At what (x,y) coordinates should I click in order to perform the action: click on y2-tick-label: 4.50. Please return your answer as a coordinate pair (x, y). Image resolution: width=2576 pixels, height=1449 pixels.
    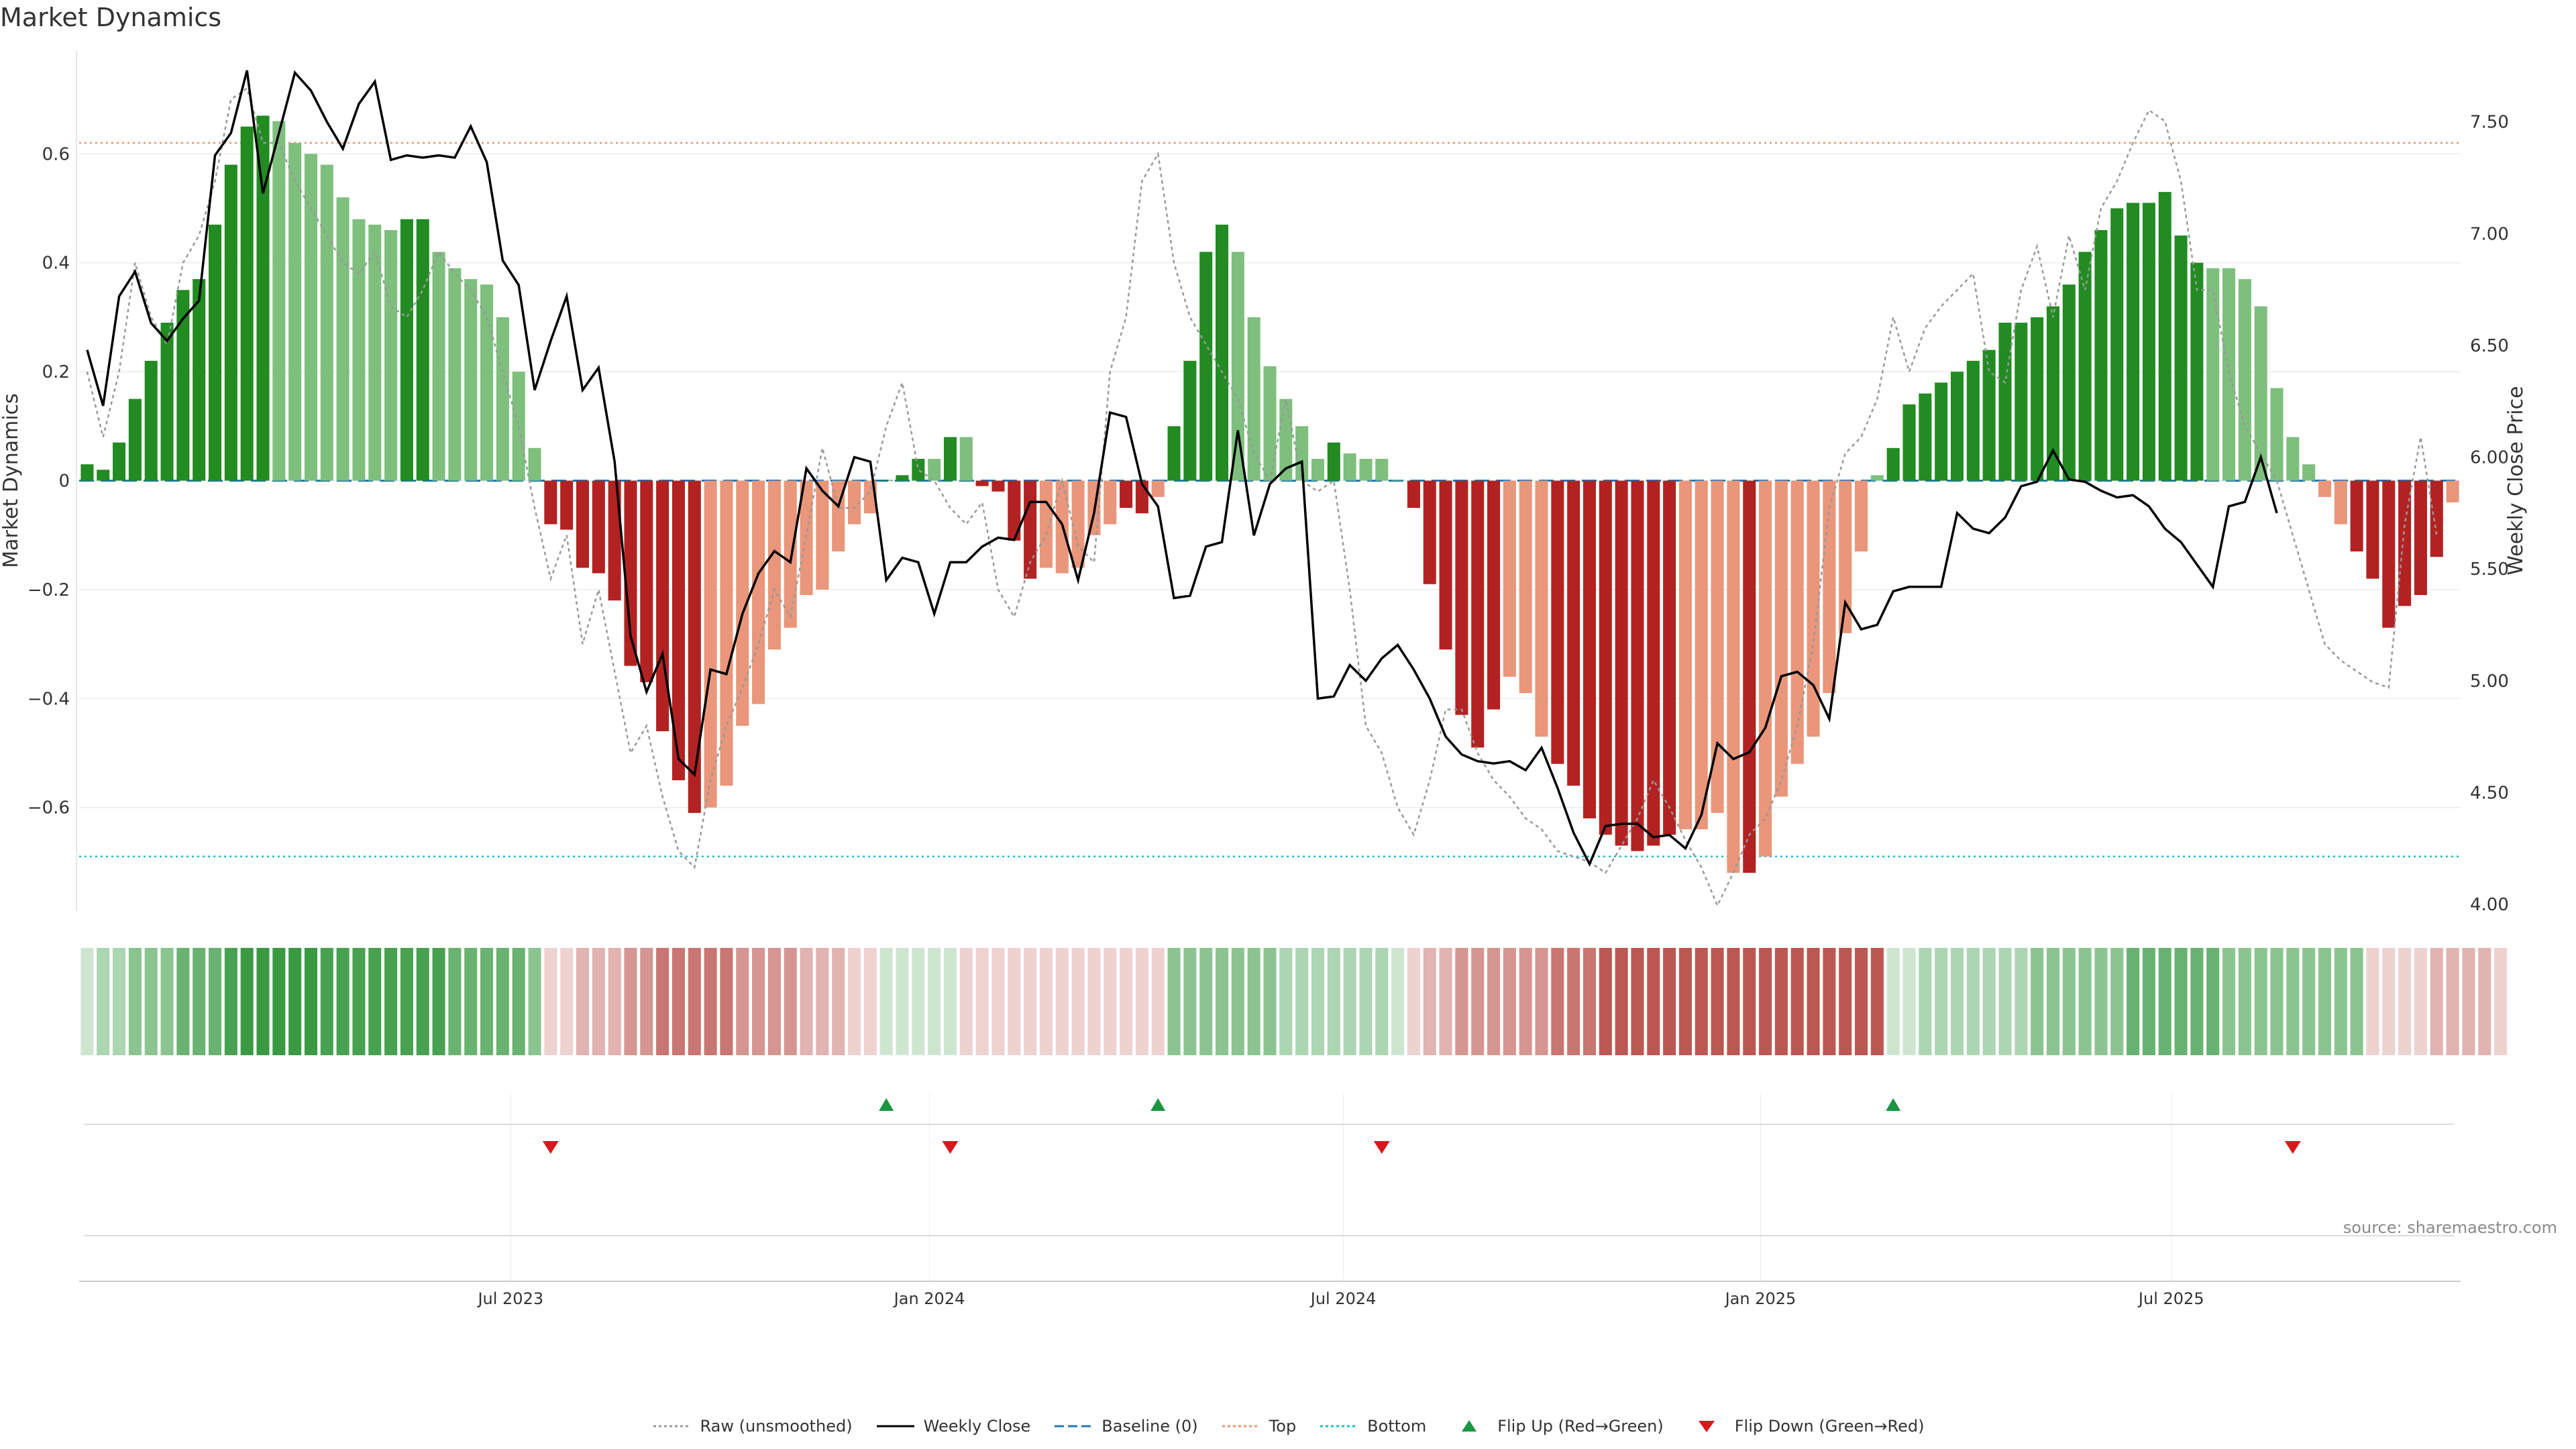
    Looking at the image, I should click on (2489, 793).